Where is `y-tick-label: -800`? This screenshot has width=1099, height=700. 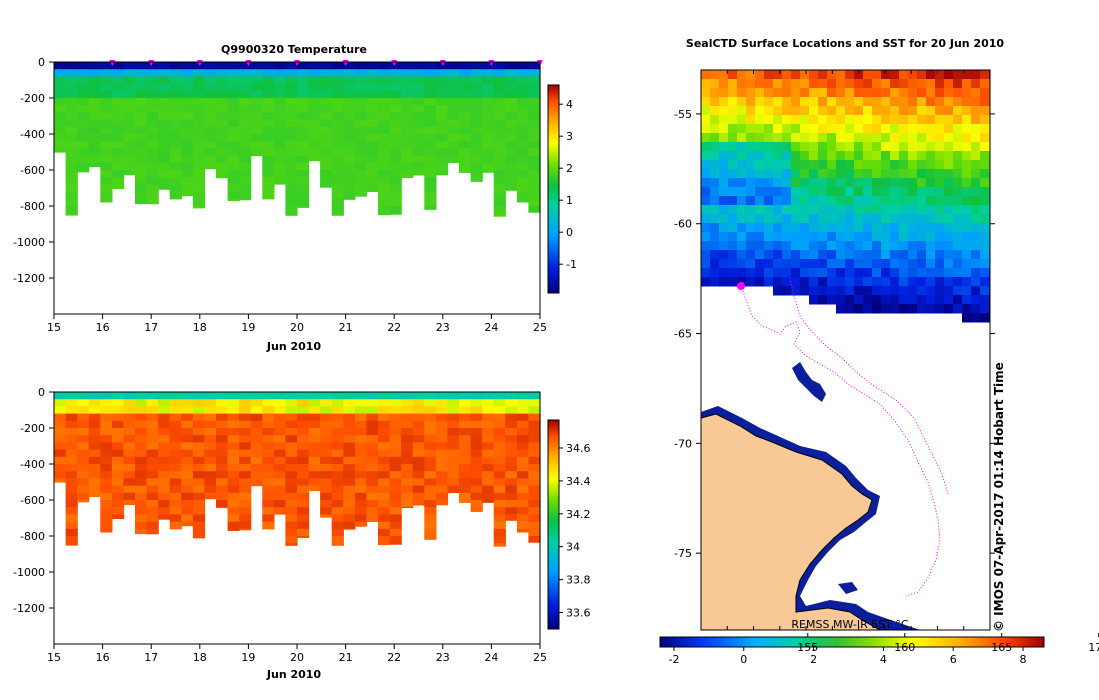
y-tick-label: -800 is located at coordinates (32, 206).